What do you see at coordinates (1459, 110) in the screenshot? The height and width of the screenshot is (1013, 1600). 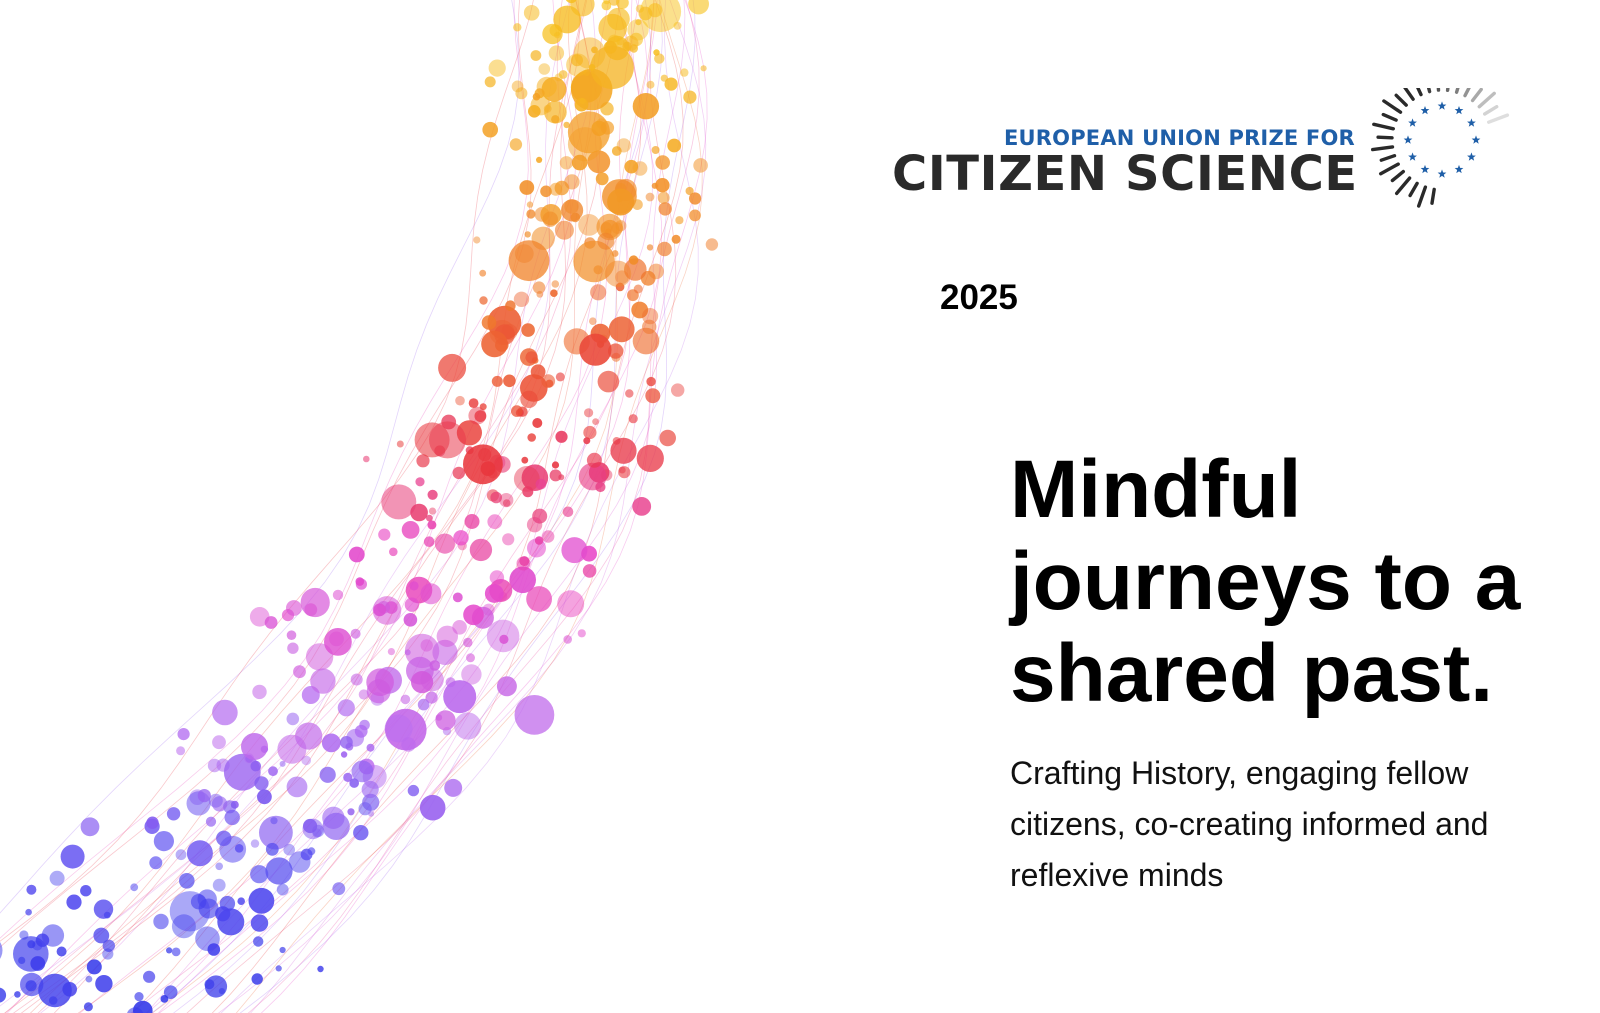 I see `eu-star-icon` at bounding box center [1459, 110].